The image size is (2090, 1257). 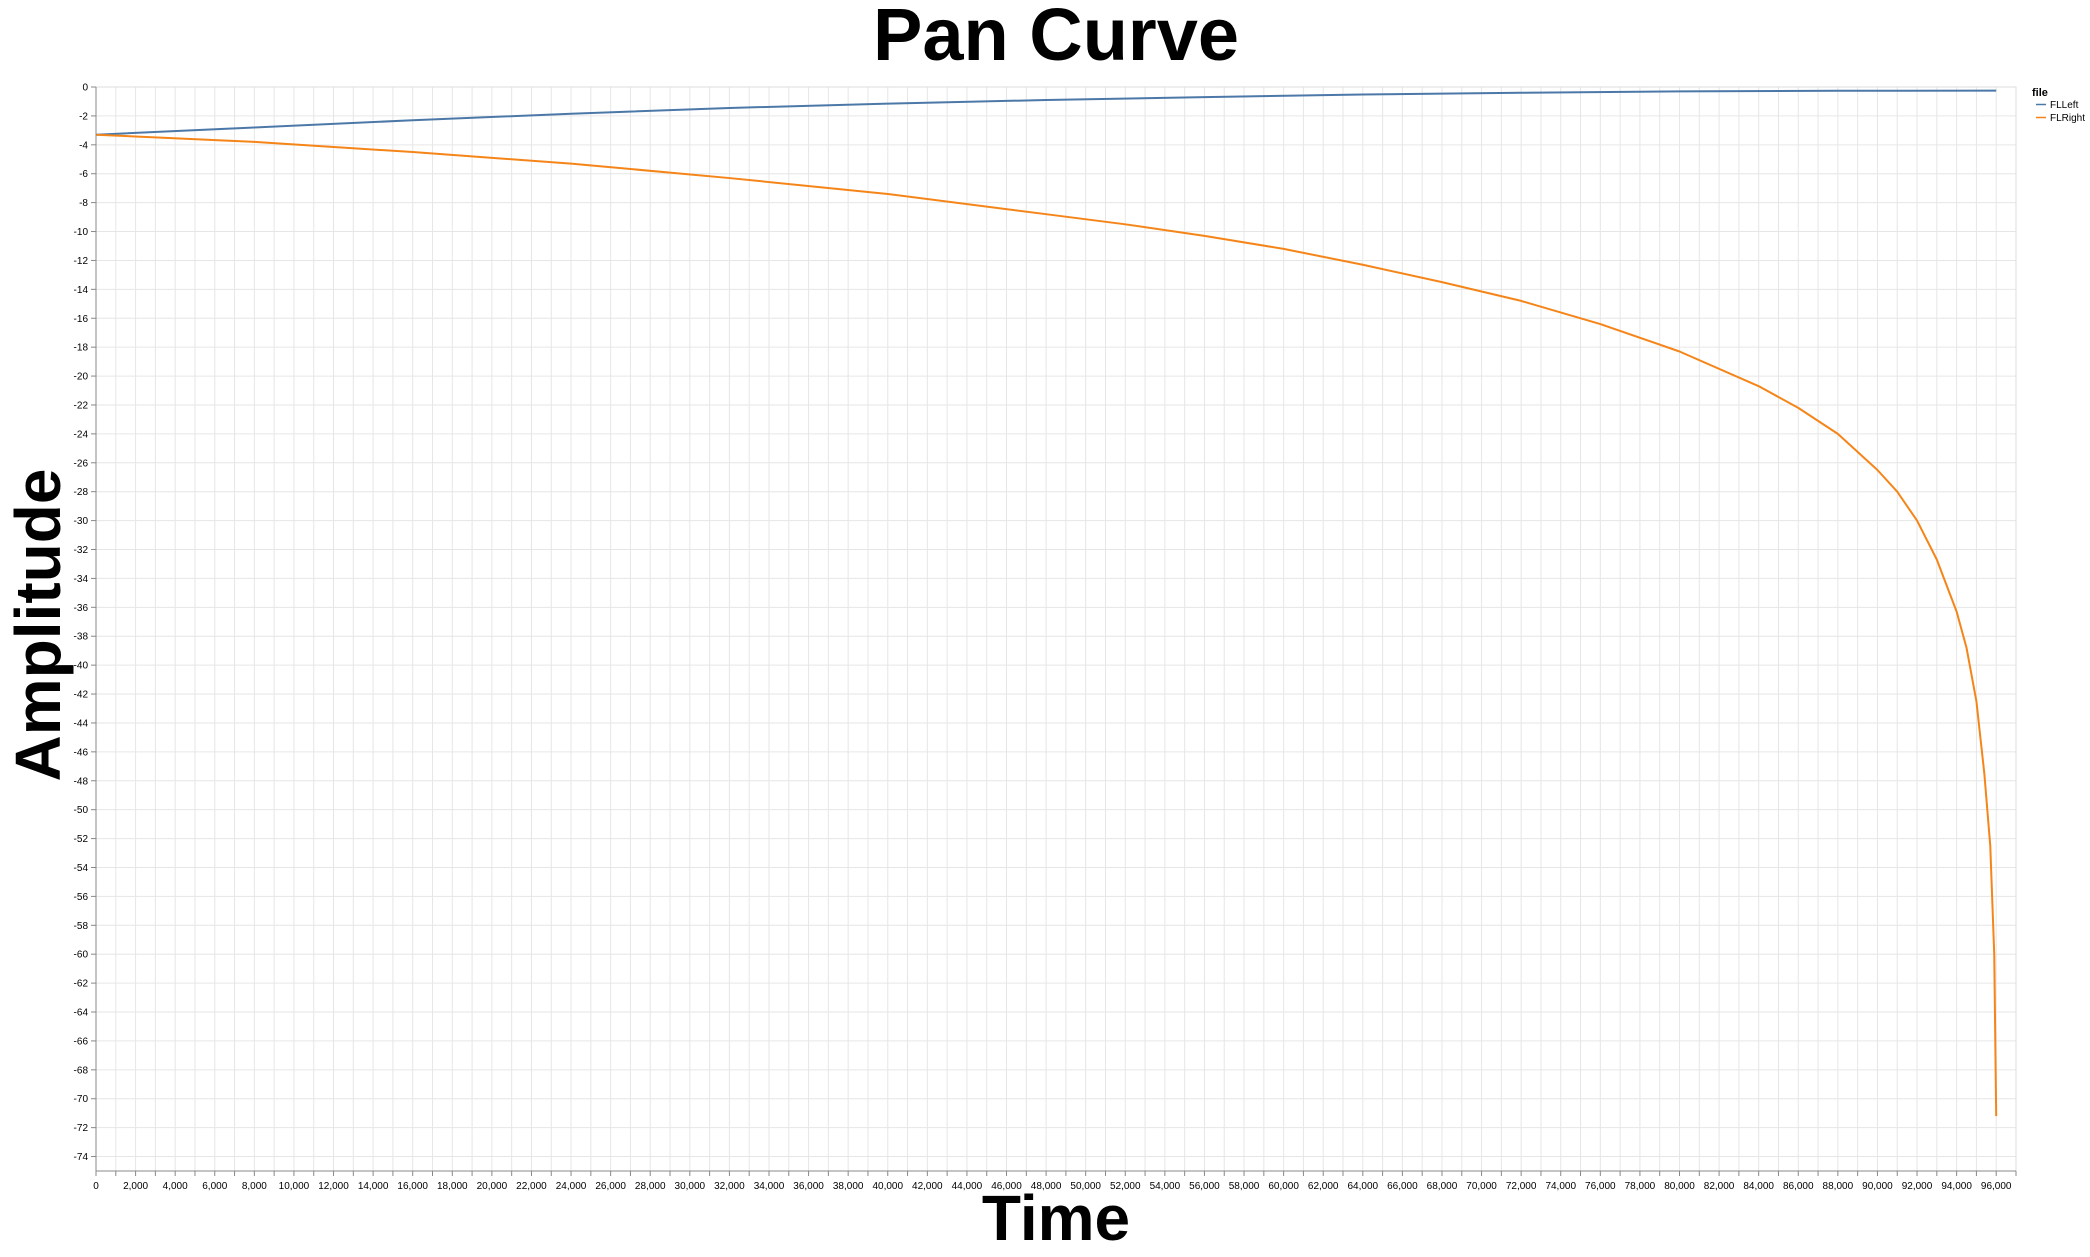 What do you see at coordinates (1560, 1186) in the screenshot?
I see `x-tick-label: 74,000` at bounding box center [1560, 1186].